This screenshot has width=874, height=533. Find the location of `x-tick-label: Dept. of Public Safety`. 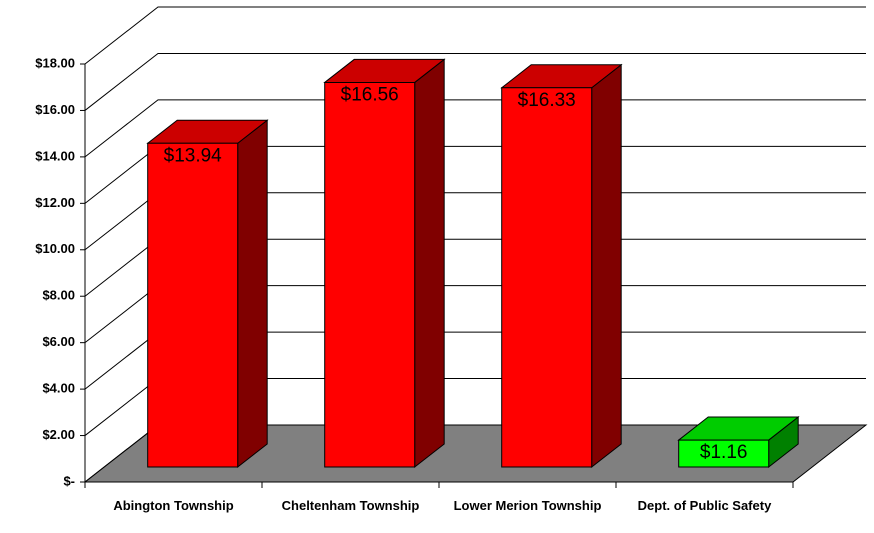

x-tick-label: Dept. of Public Safety is located at coordinates (704, 505).